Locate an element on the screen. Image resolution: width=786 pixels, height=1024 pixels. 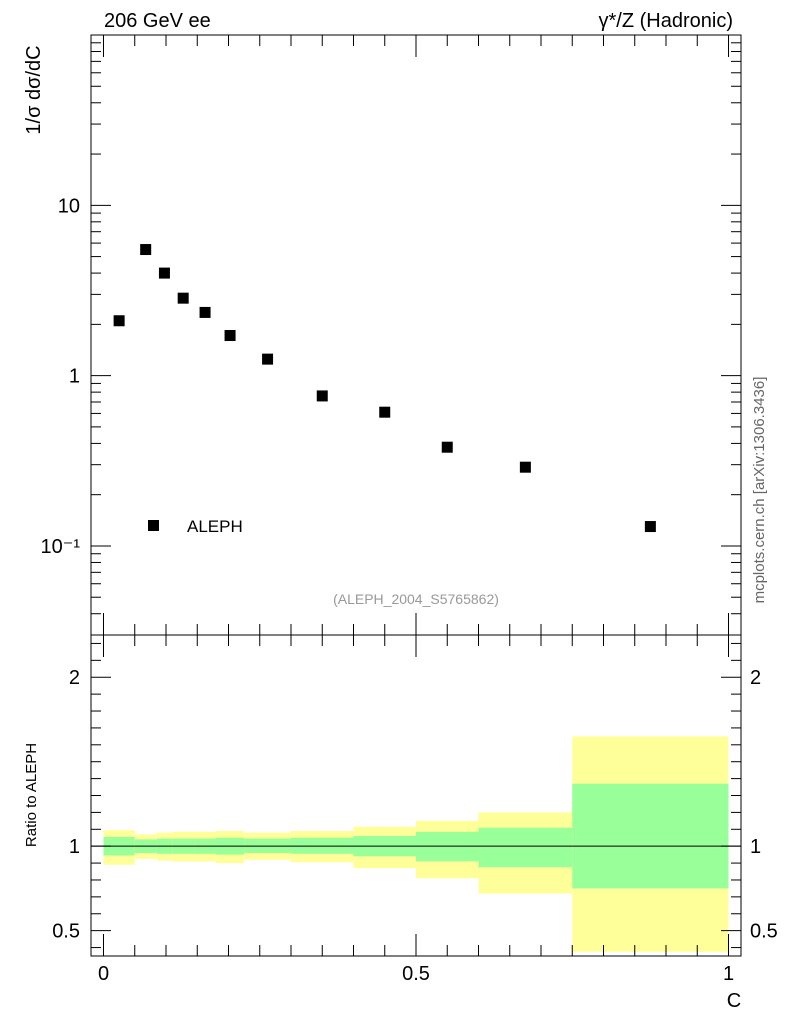
legend-label-aleph: ALEPH is located at coordinates (215, 526).